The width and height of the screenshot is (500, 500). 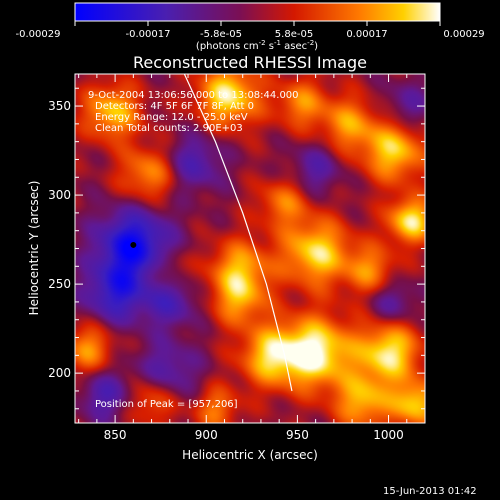 What do you see at coordinates (250, 455) in the screenshot?
I see `x-axis-label: Heliocentric X (arcsec)` at bounding box center [250, 455].